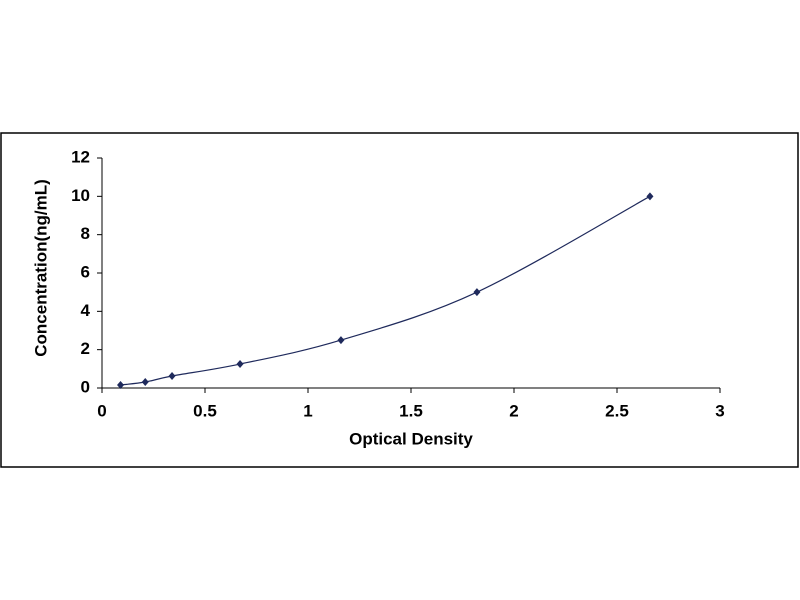  I want to click on y-tick-label: 2, so click(85, 348).